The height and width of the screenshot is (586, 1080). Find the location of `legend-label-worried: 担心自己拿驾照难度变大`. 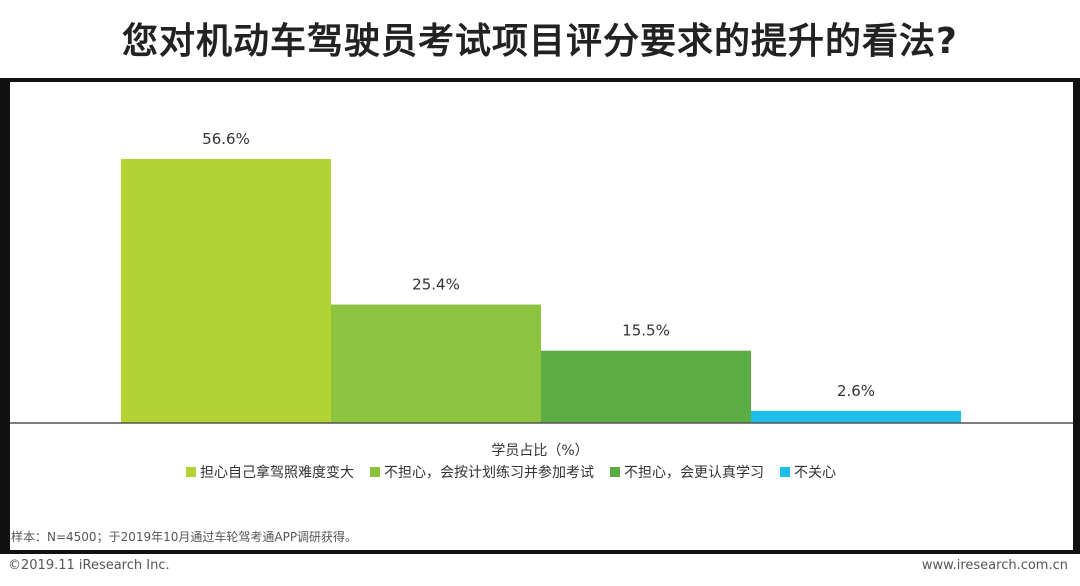

legend-label-worried: 担心自己拿驾照难度变大 is located at coordinates (277, 473).